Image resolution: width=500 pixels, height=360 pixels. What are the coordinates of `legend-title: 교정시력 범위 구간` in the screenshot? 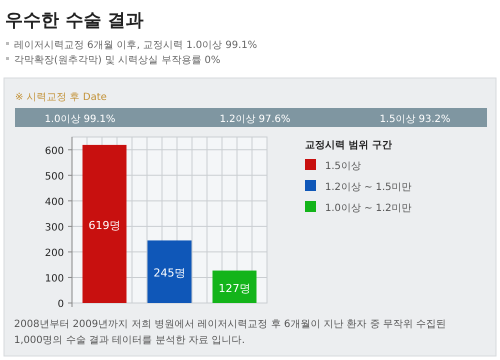 It's located at (348, 145).